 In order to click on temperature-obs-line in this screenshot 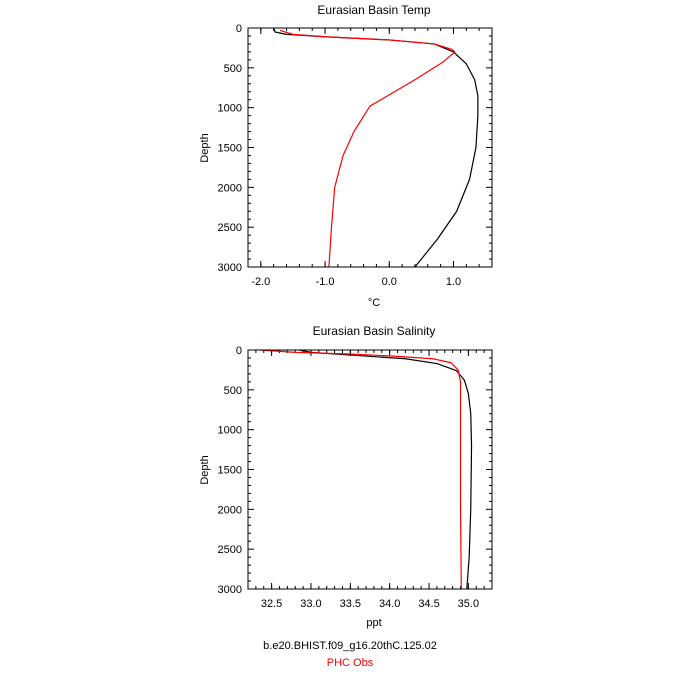, I will do `click(367, 148)`.